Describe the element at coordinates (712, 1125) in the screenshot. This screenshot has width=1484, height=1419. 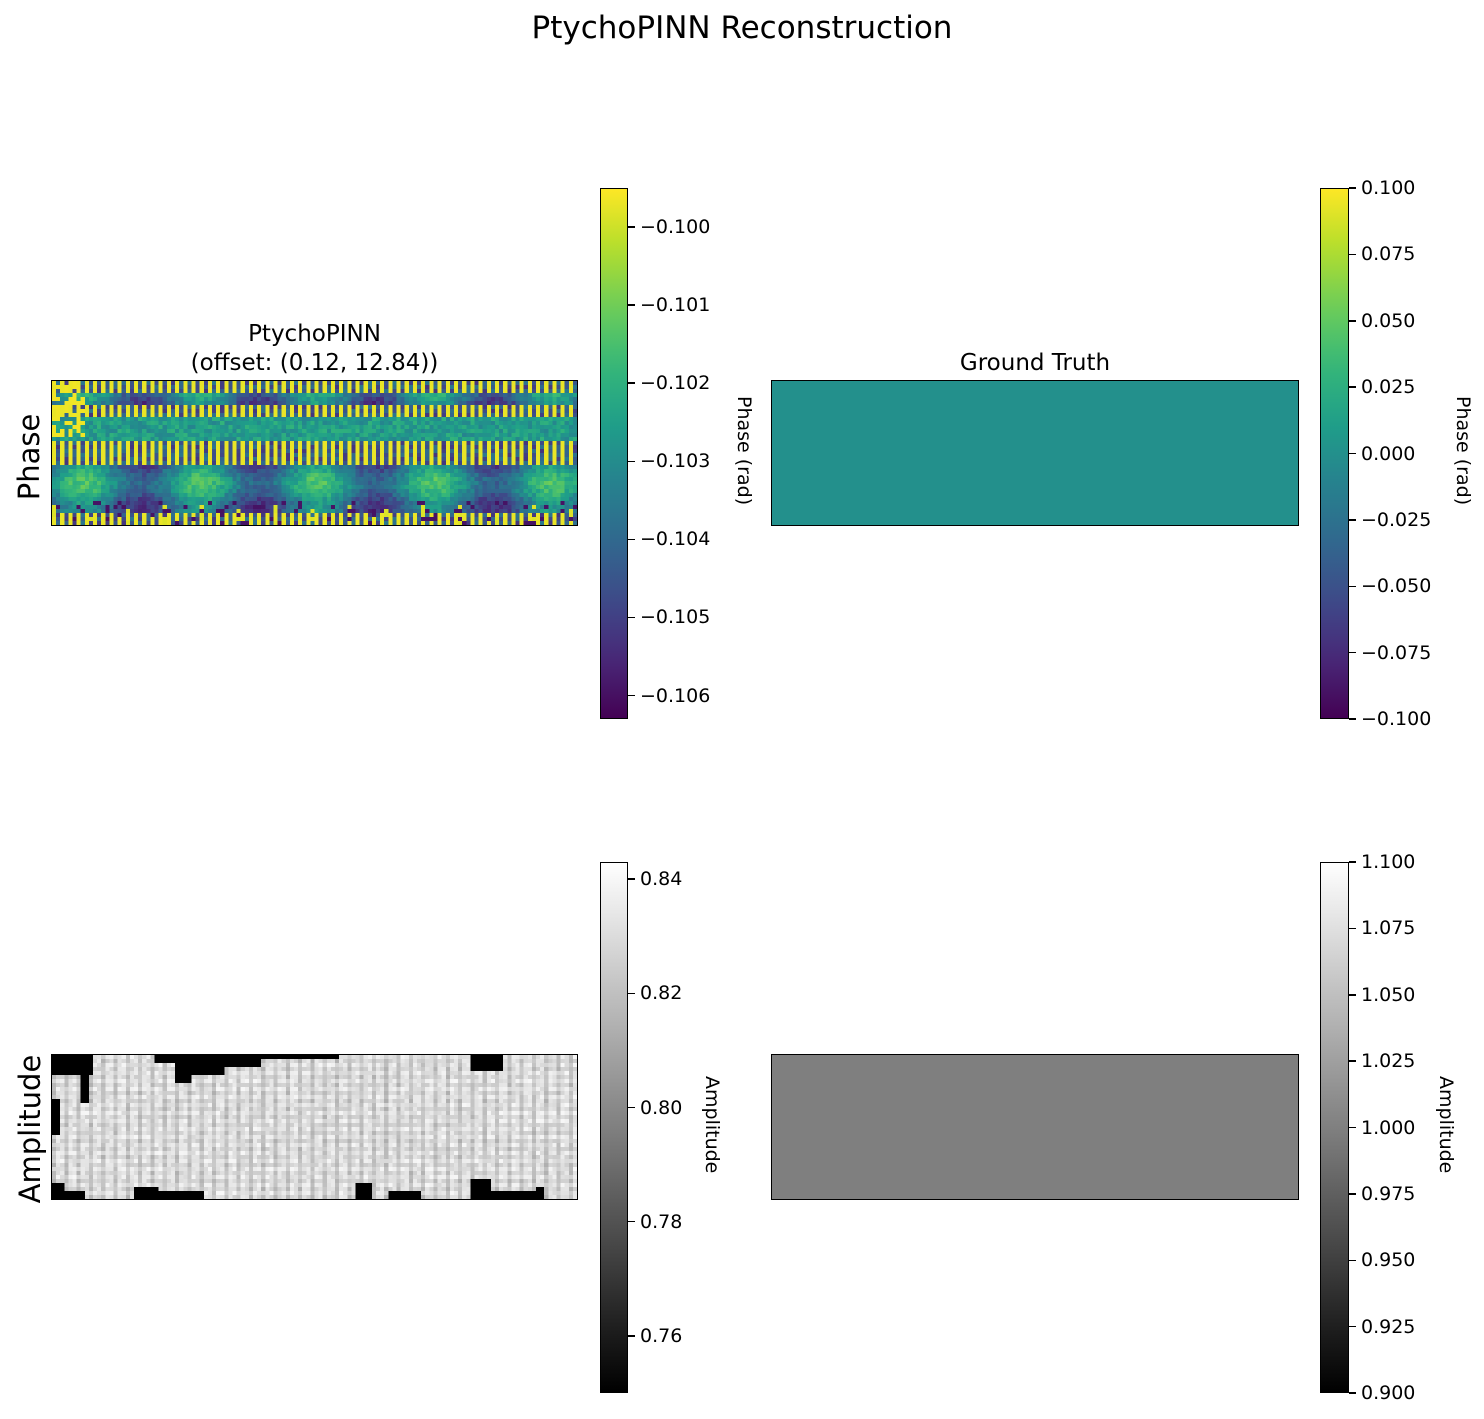
I see `amplitude-reconstruction-colorbar-label: Amplitude` at that location.